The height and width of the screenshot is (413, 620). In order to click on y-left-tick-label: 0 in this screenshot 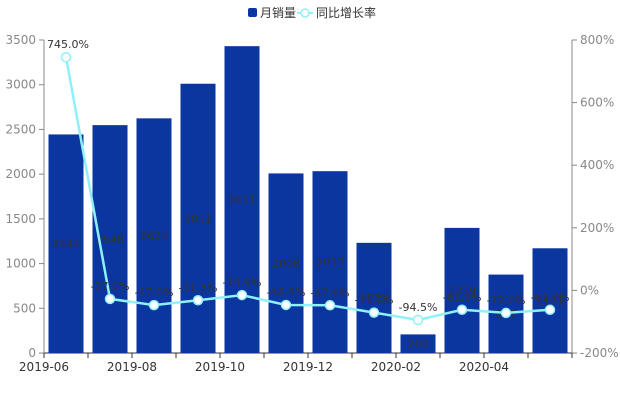, I will do `click(32, 353)`.